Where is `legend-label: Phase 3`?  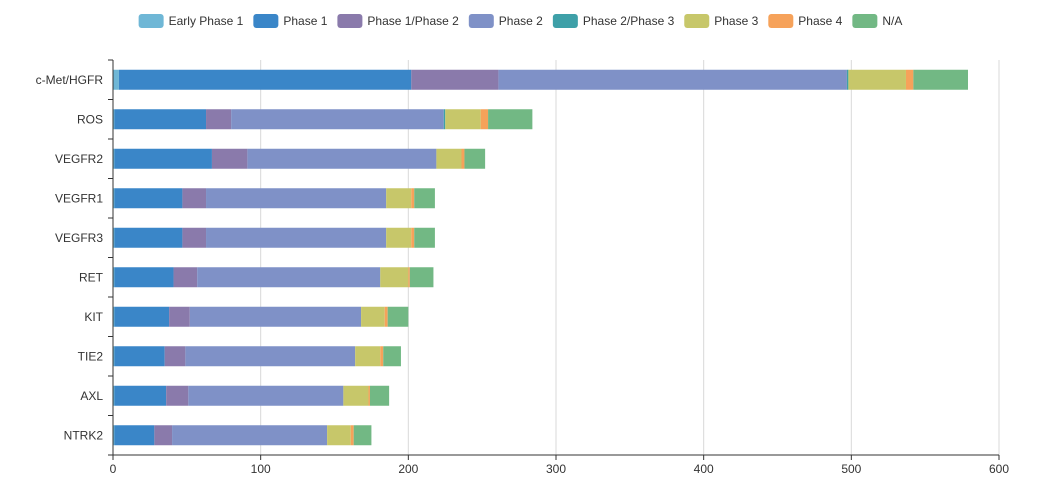
legend-label: Phase 3 is located at coordinates (736, 21).